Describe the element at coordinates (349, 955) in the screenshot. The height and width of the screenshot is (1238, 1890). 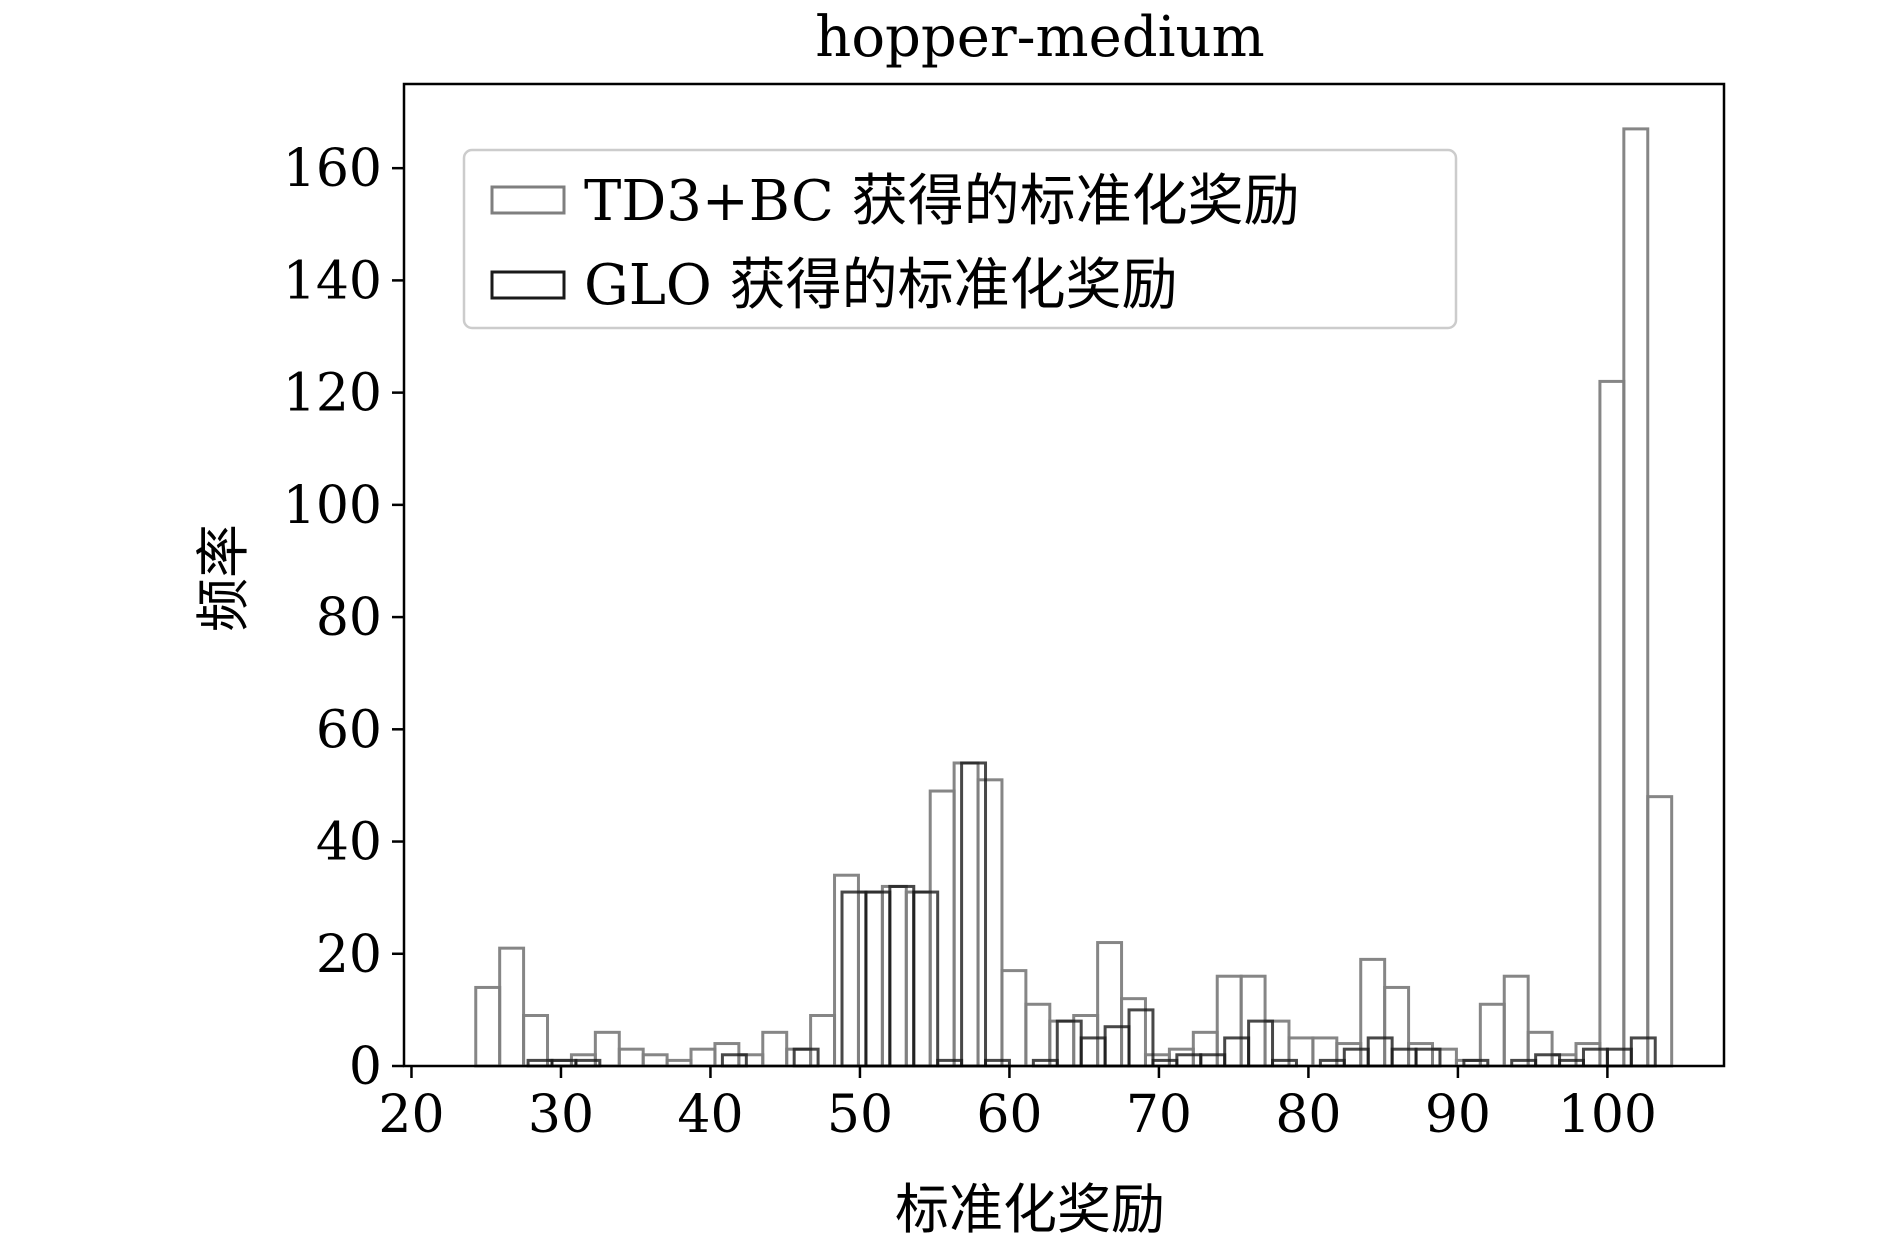
I see `y-tick-label-1: 20` at that location.